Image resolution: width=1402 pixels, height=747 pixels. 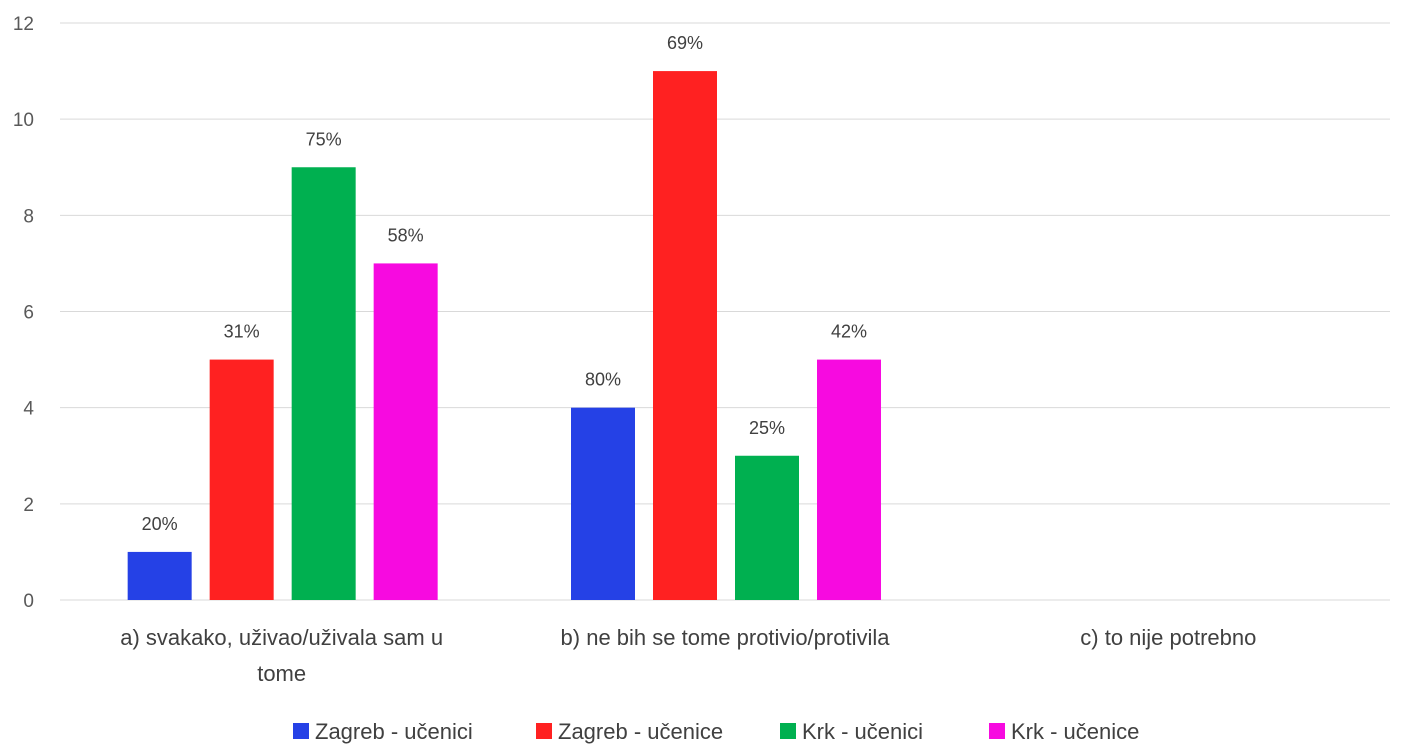 What do you see at coordinates (603, 380) in the screenshot?
I see `data-label: 80%` at bounding box center [603, 380].